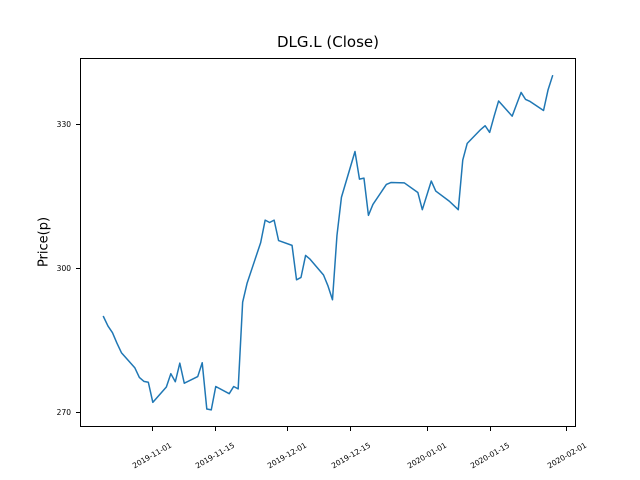  I want to click on x-tick-label: 2020-02-01, so click(567, 455).